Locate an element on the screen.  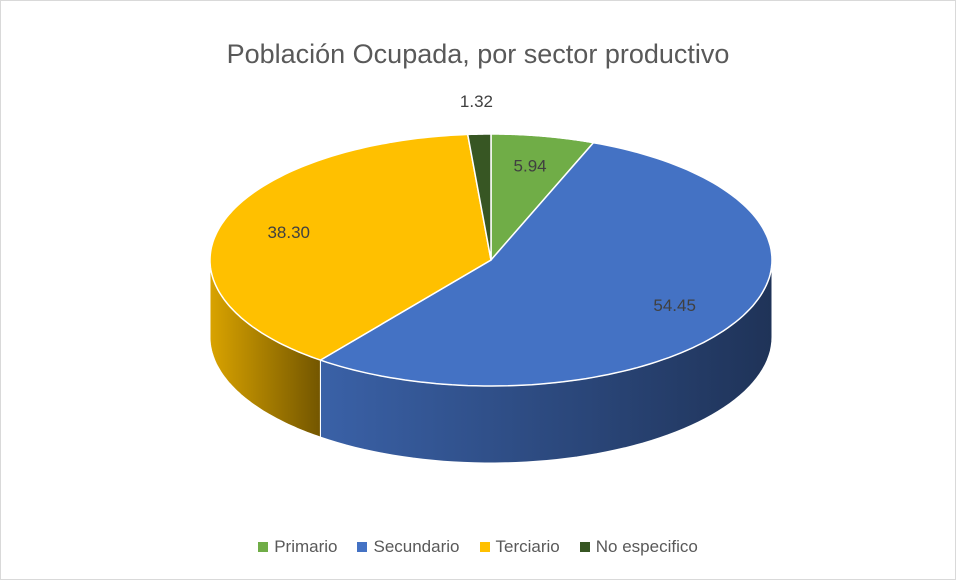
chart-title: Población Ocupada, por sector productivo is located at coordinates (478, 54).